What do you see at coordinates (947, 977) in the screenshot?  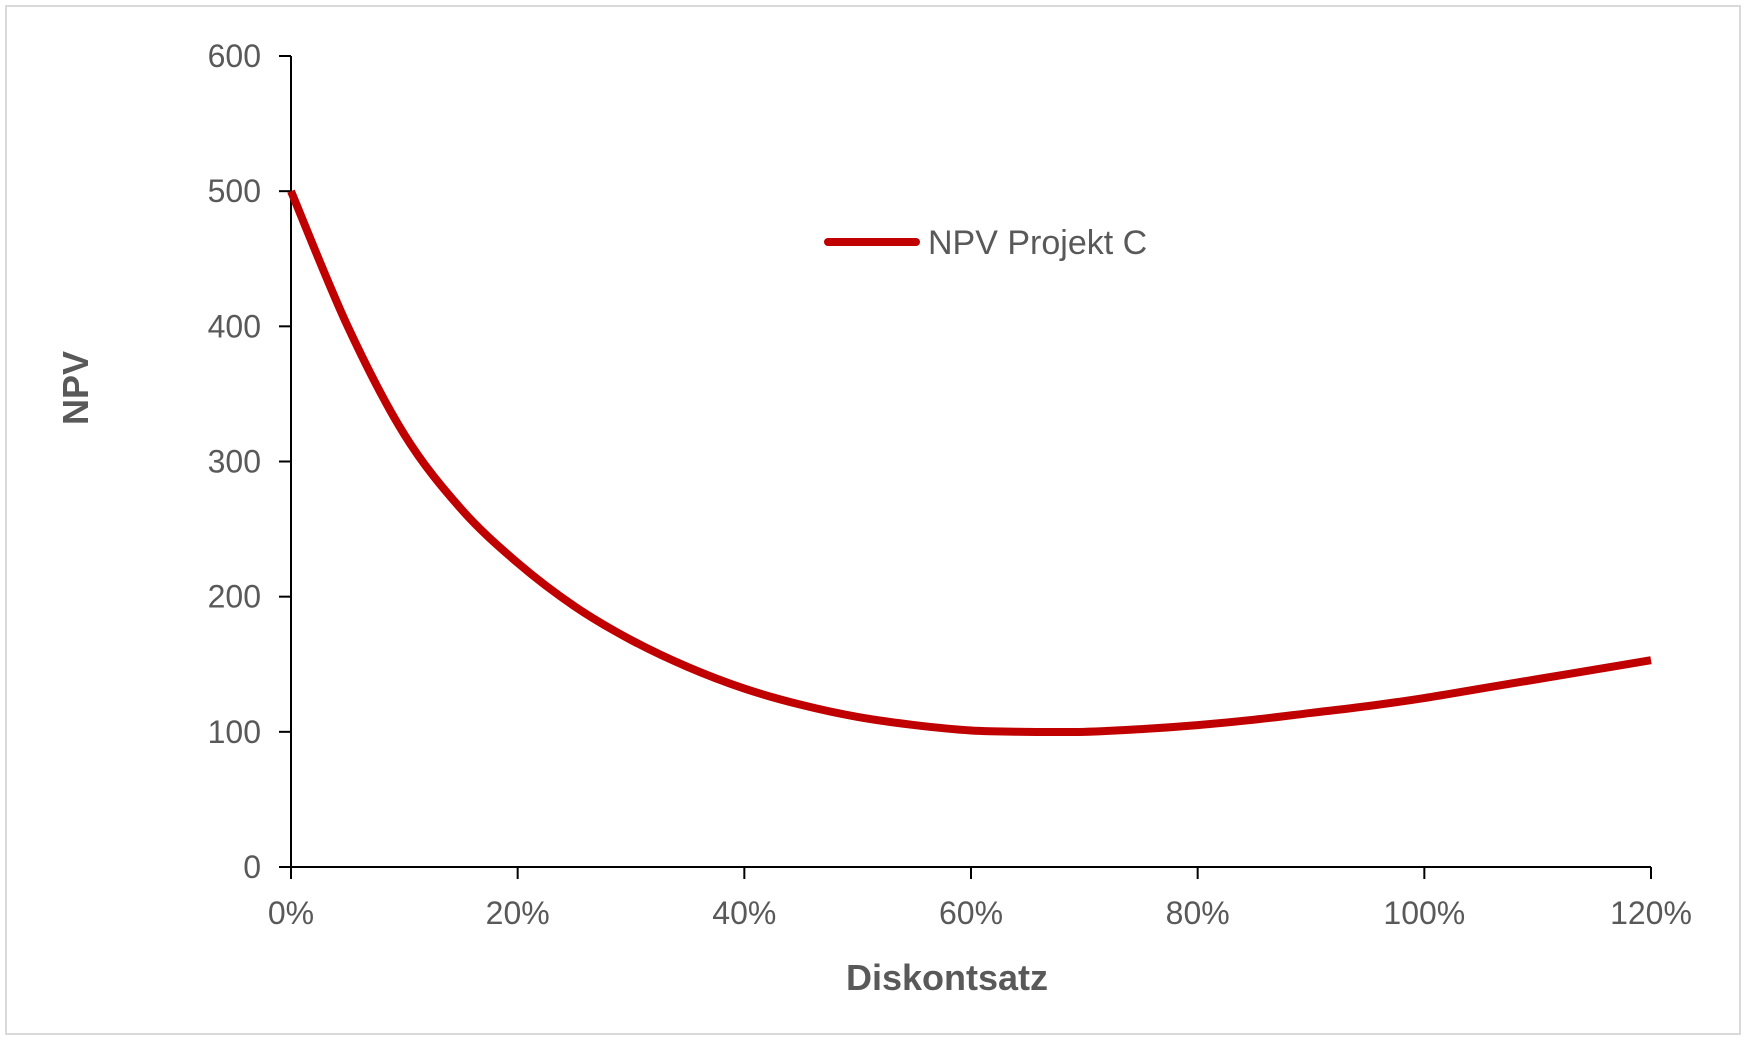 I see `x-axis-title: Diskontsatz` at bounding box center [947, 977].